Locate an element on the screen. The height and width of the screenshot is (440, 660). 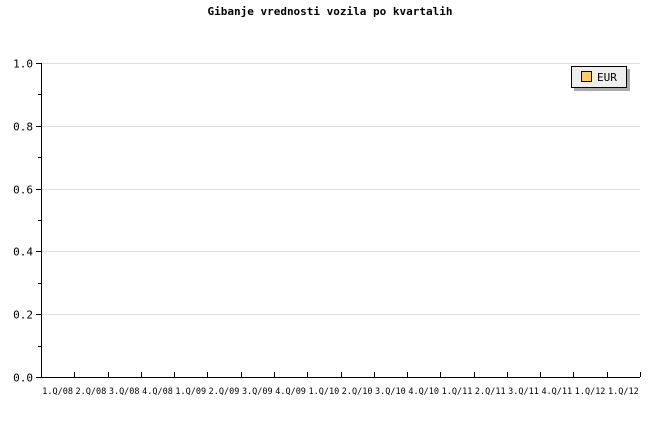
x-tick-label: 2.Q/08 is located at coordinates (91, 392).